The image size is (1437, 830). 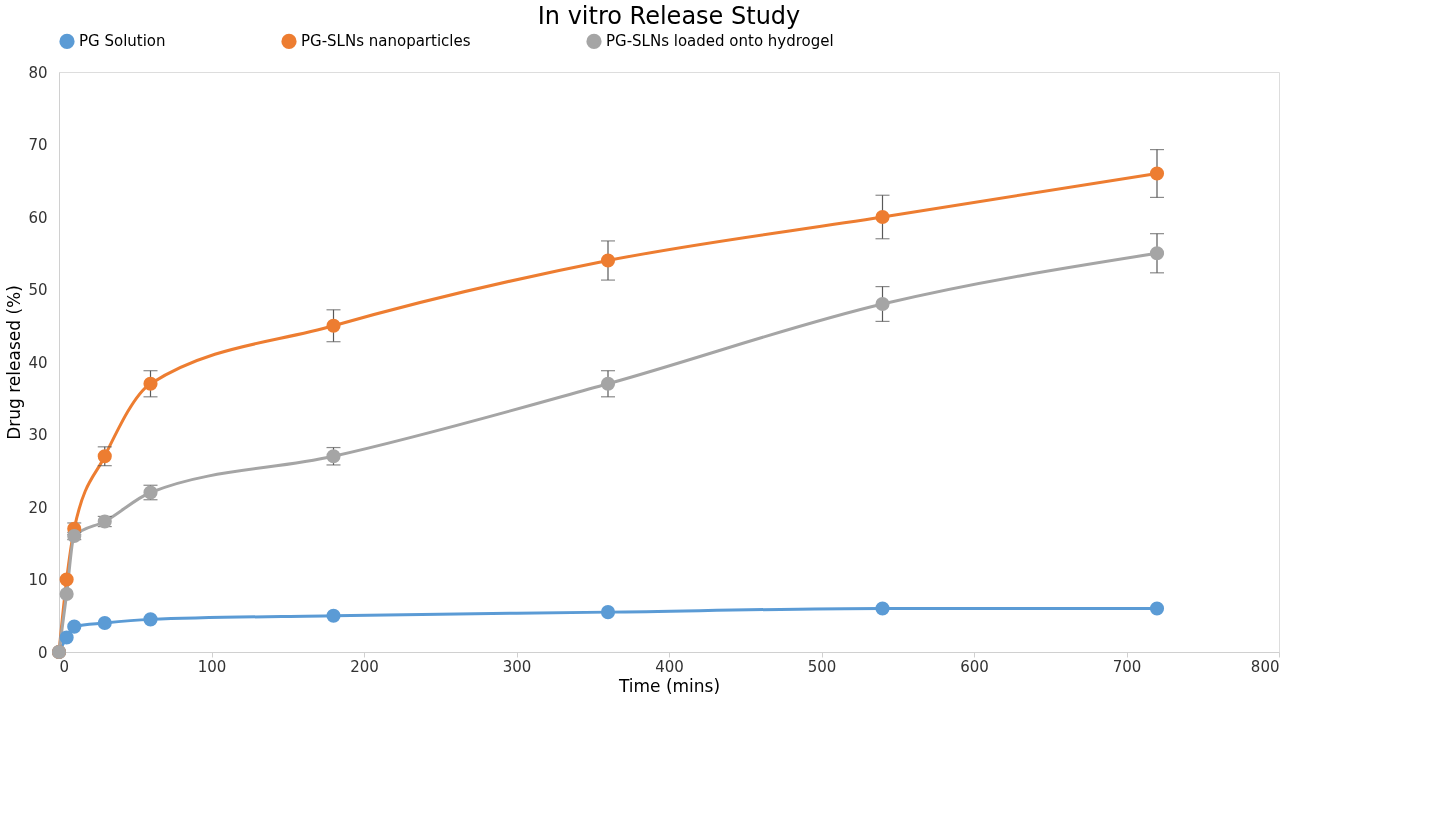 I want to click on y-tick-label: 40, so click(x=38, y=362).